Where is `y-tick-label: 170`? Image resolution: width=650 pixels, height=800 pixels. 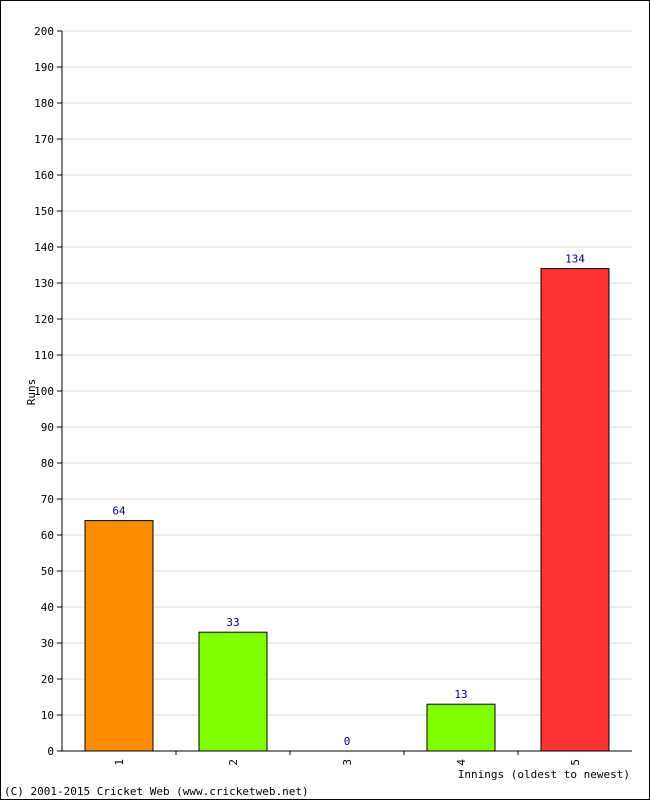 y-tick-label: 170 is located at coordinates (44, 139).